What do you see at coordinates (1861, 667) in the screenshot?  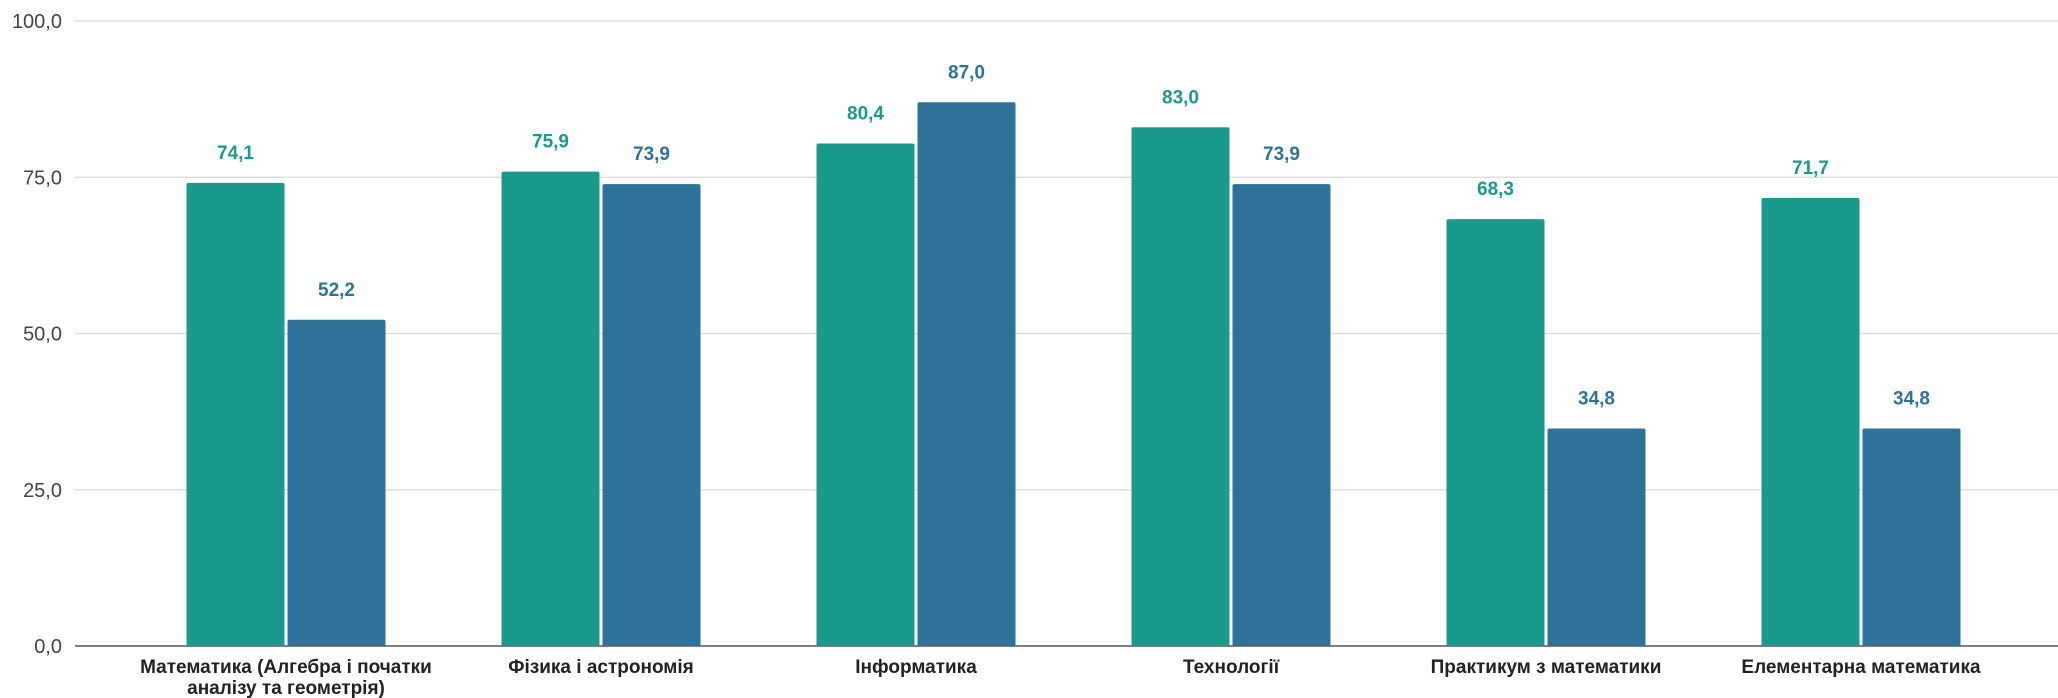 I see `x-tick-label: Елементарна математика` at bounding box center [1861, 667].